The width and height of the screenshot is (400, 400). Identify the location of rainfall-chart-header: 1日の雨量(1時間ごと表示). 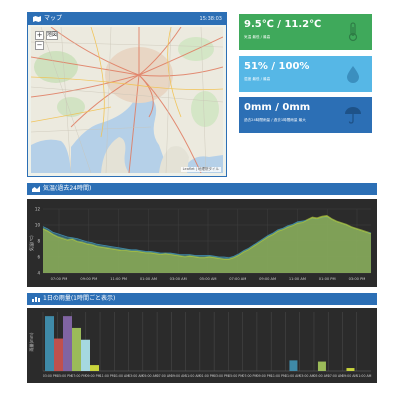
(202, 299).